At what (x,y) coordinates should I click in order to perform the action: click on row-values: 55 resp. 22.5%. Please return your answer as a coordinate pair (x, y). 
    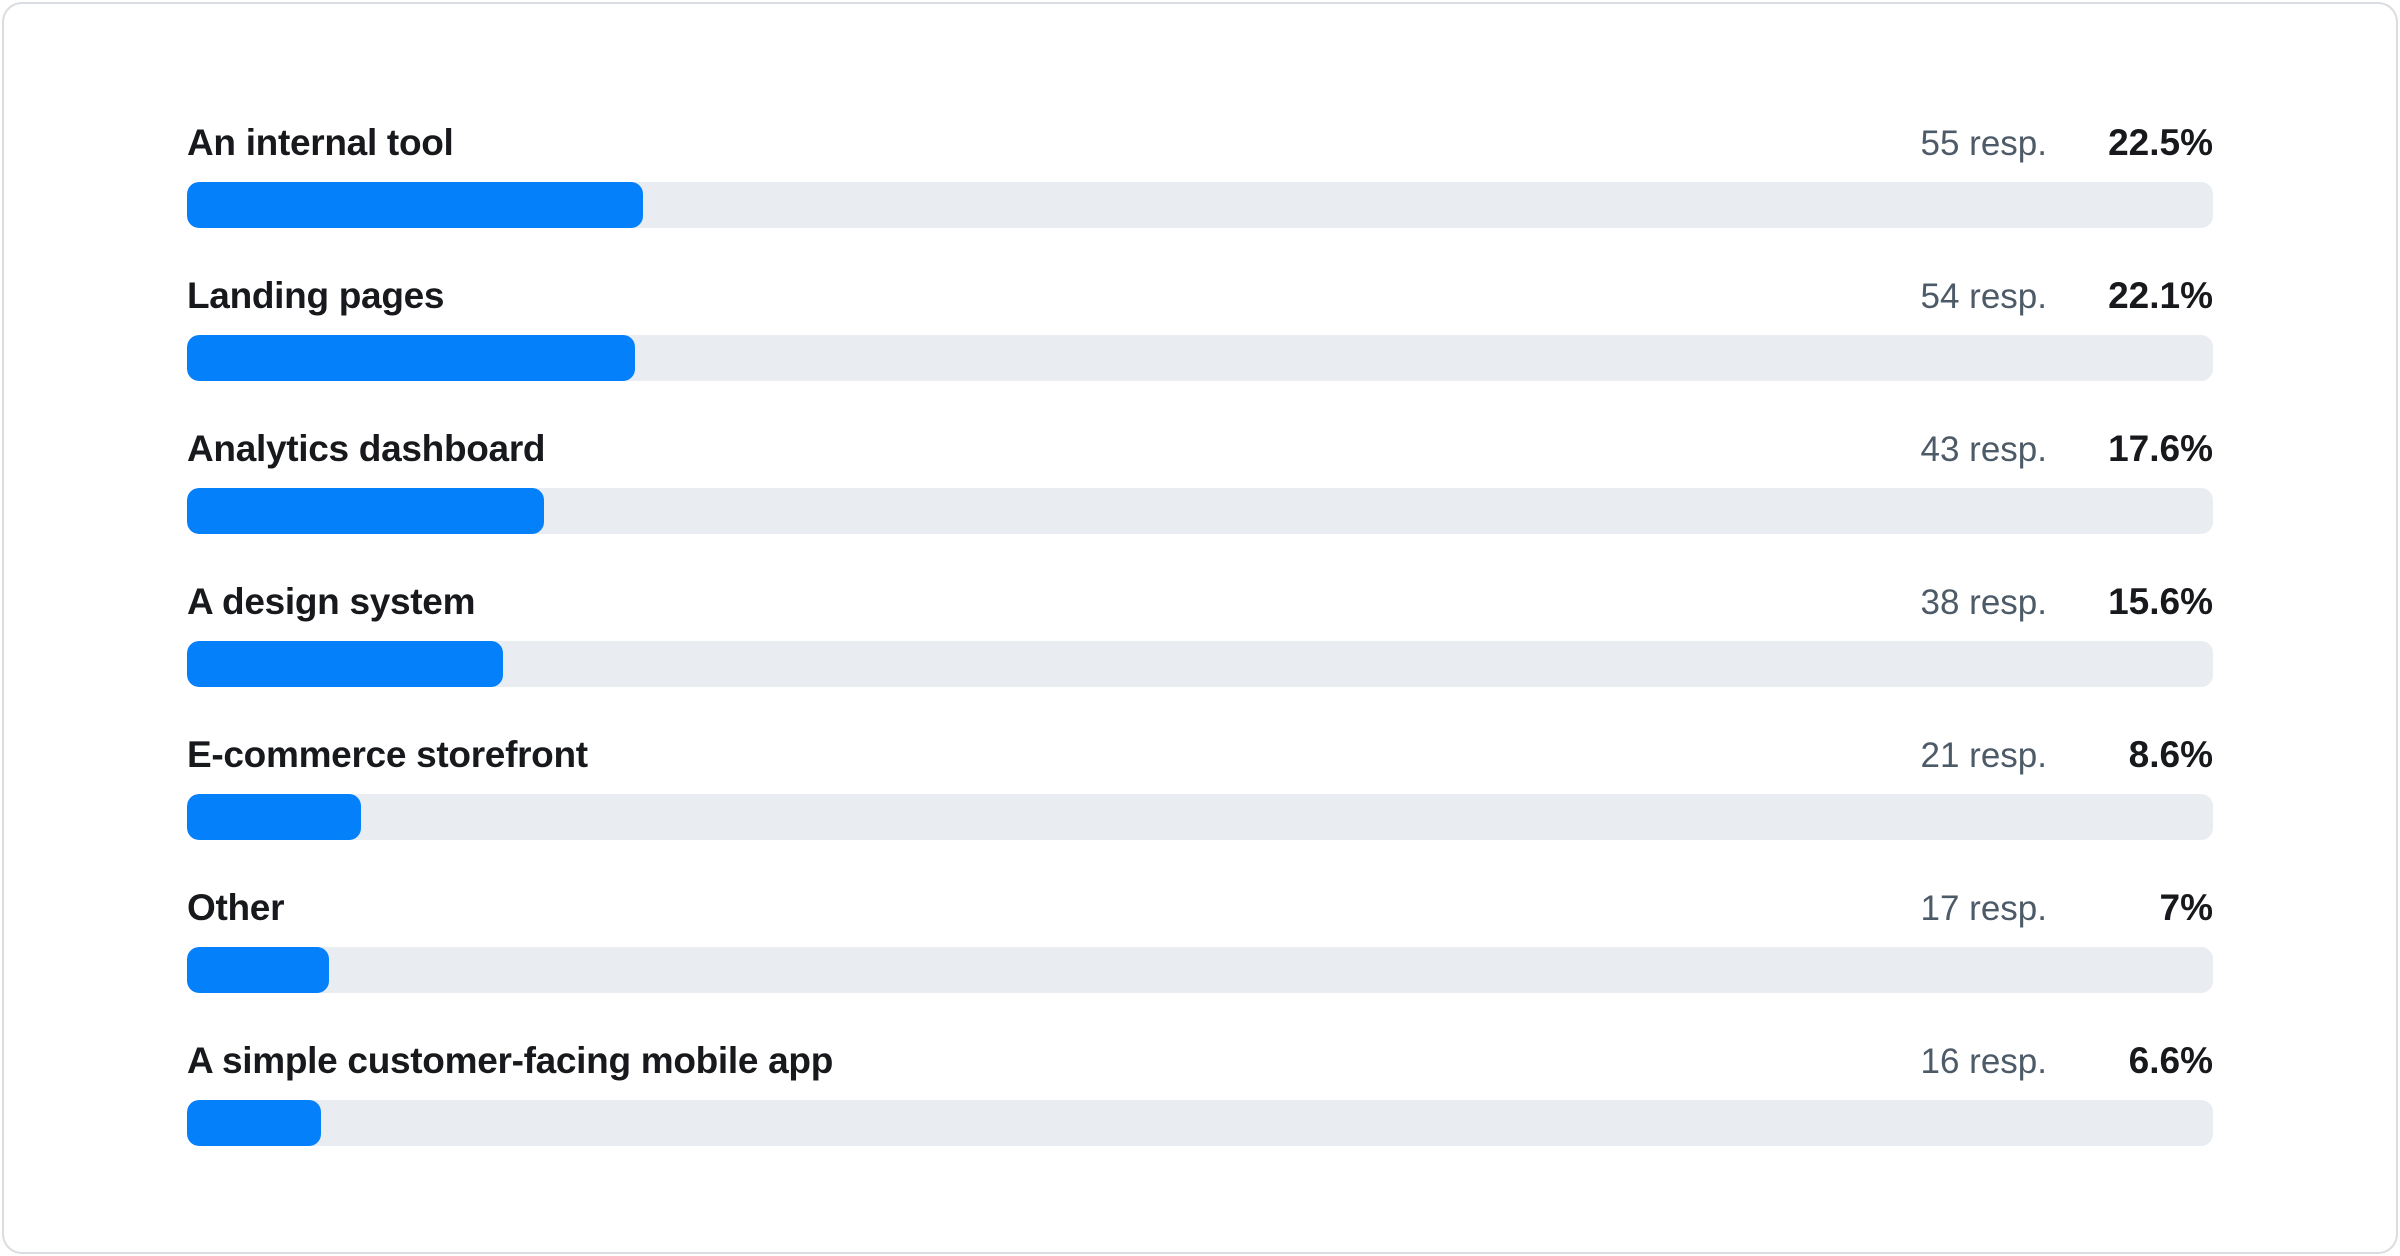
    Looking at the image, I should click on (2067, 143).